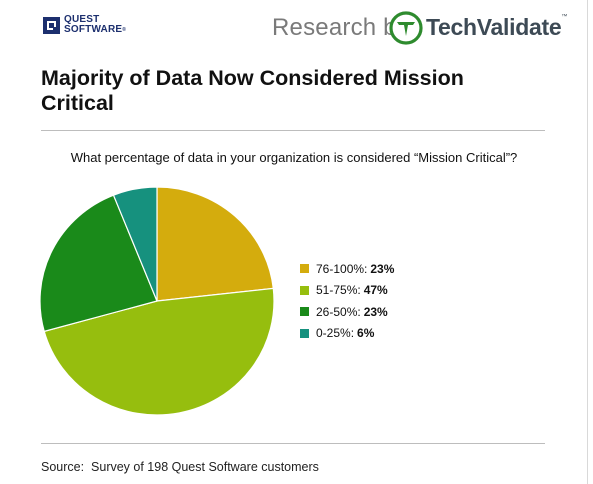  I want to click on techvalidate-wordmark: TechValidate™, so click(496, 27).